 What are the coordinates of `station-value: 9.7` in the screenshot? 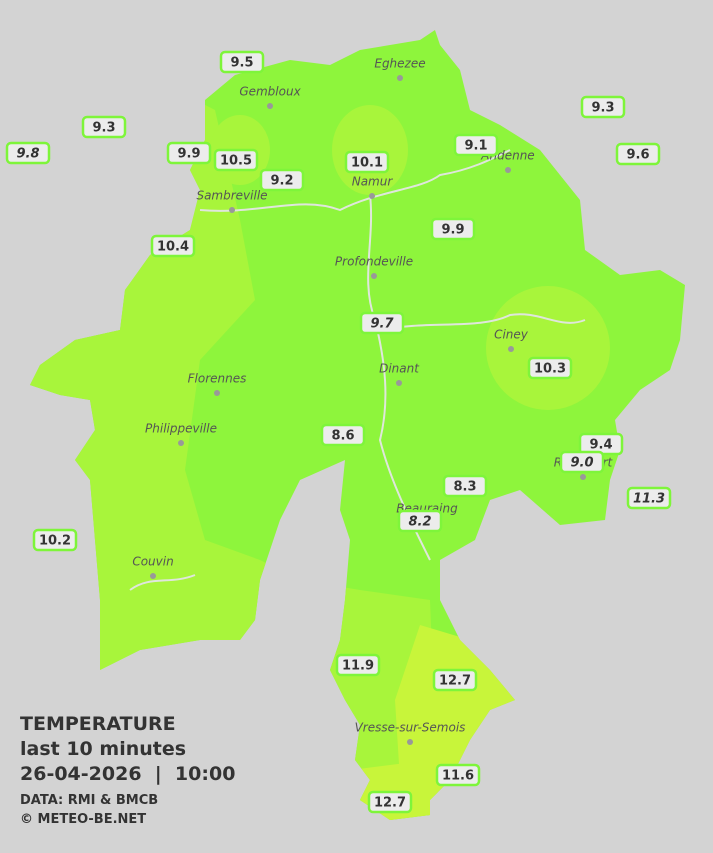 It's located at (382, 324).